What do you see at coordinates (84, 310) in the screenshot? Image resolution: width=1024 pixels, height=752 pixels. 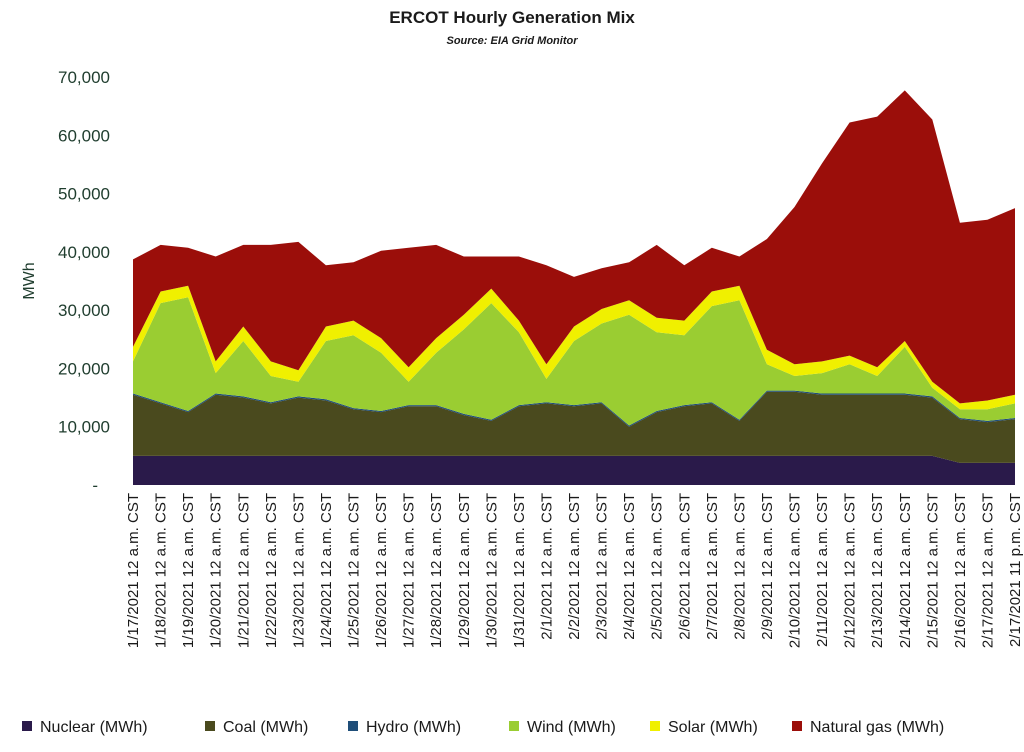 I see `y-tick-label: 30,000` at bounding box center [84, 310].